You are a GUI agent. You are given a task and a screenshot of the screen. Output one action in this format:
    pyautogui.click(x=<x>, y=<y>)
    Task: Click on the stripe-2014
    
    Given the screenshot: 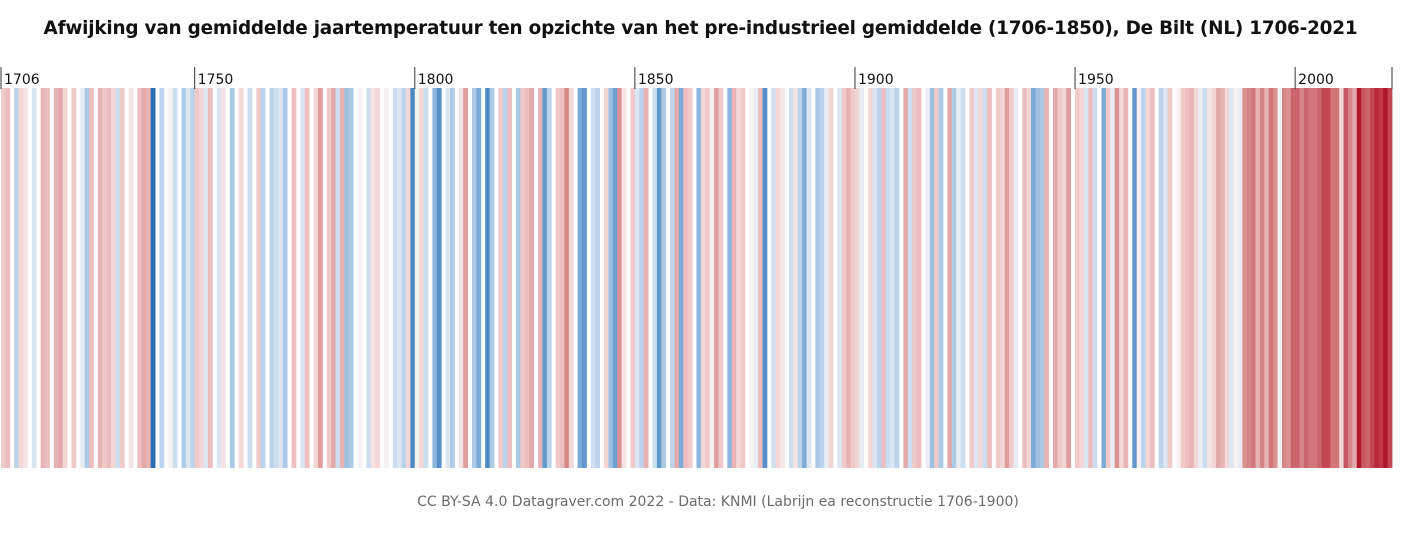 What is the action you would take?
    pyautogui.click(x=1359, y=278)
    